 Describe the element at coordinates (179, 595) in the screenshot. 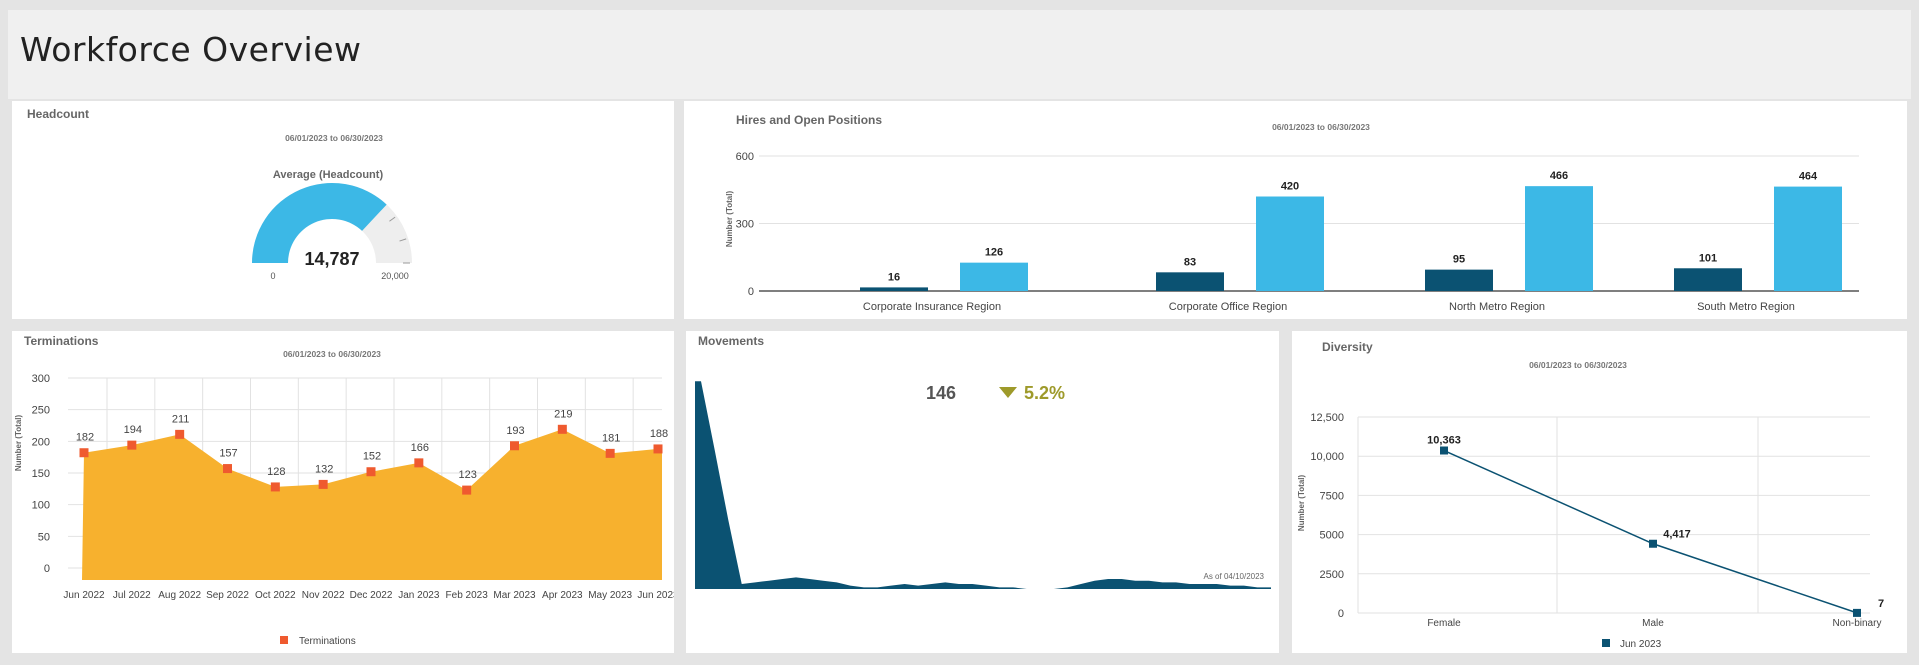

I see `terminations-xtick-label: Aug 2022` at that location.